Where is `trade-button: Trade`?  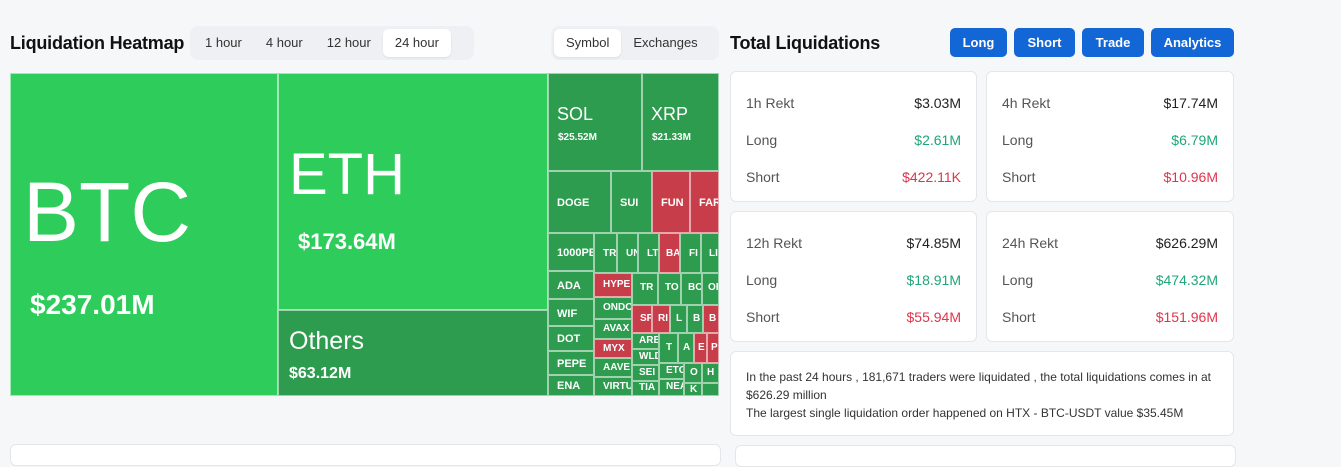
trade-button: Trade is located at coordinates (1113, 42).